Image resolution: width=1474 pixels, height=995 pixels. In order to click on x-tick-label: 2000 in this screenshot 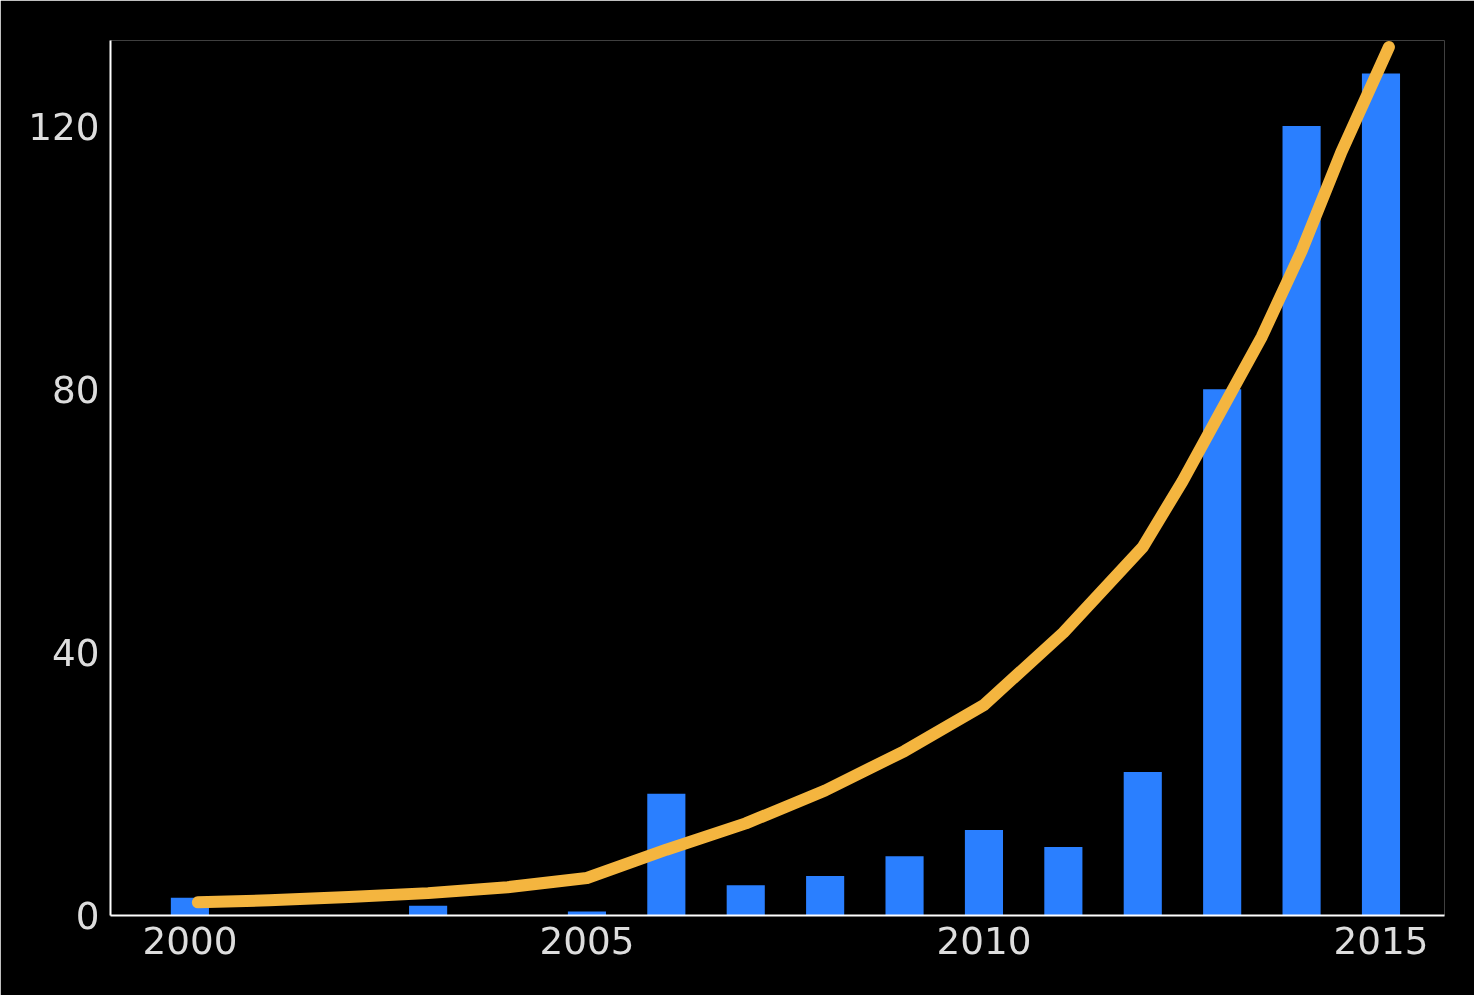, I will do `click(190, 940)`.